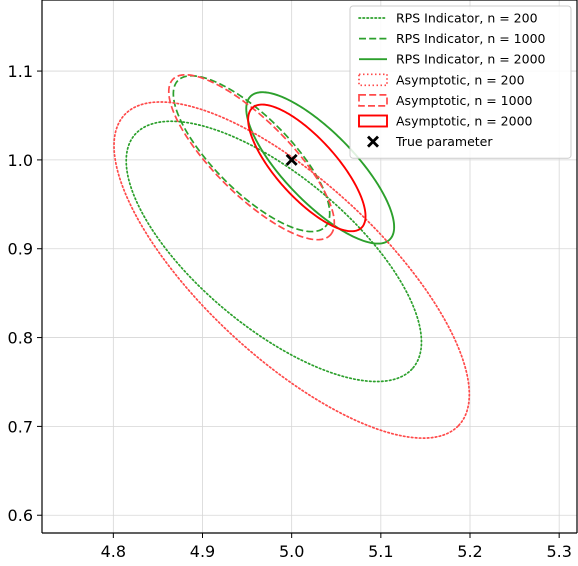 Image resolution: width=578 pixels, height=566 pixels. I want to click on legend-label-2: RPS Indicator, n = 2000, so click(471, 59).